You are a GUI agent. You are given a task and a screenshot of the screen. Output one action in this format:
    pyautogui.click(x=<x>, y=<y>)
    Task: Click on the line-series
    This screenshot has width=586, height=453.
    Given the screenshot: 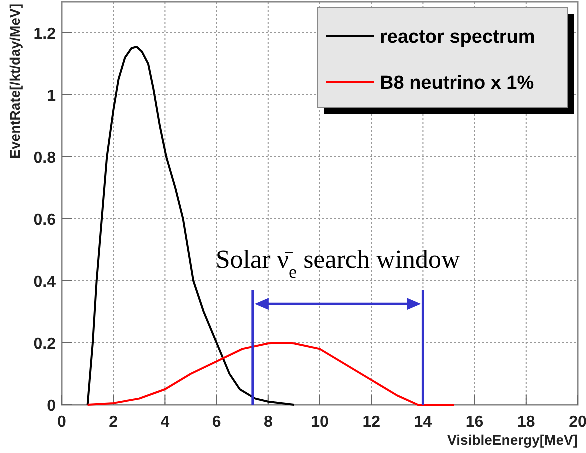 What is the action you would take?
    pyautogui.click(x=271, y=374)
    